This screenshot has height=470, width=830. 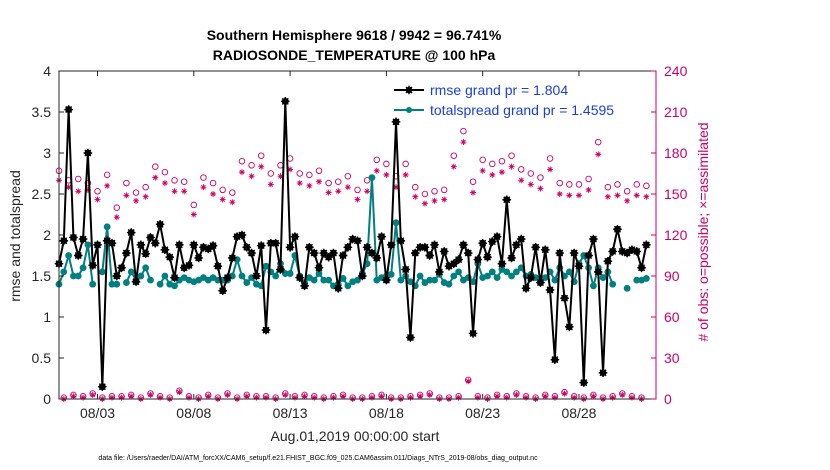 What do you see at coordinates (47, 153) in the screenshot?
I see `y-tick-label: 3` at bounding box center [47, 153].